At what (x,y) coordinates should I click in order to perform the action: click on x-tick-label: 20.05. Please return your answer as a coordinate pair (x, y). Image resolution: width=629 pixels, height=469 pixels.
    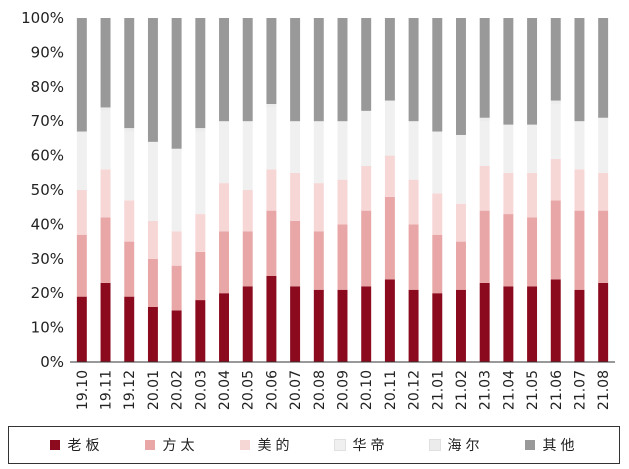
    Looking at the image, I should click on (249, 390).